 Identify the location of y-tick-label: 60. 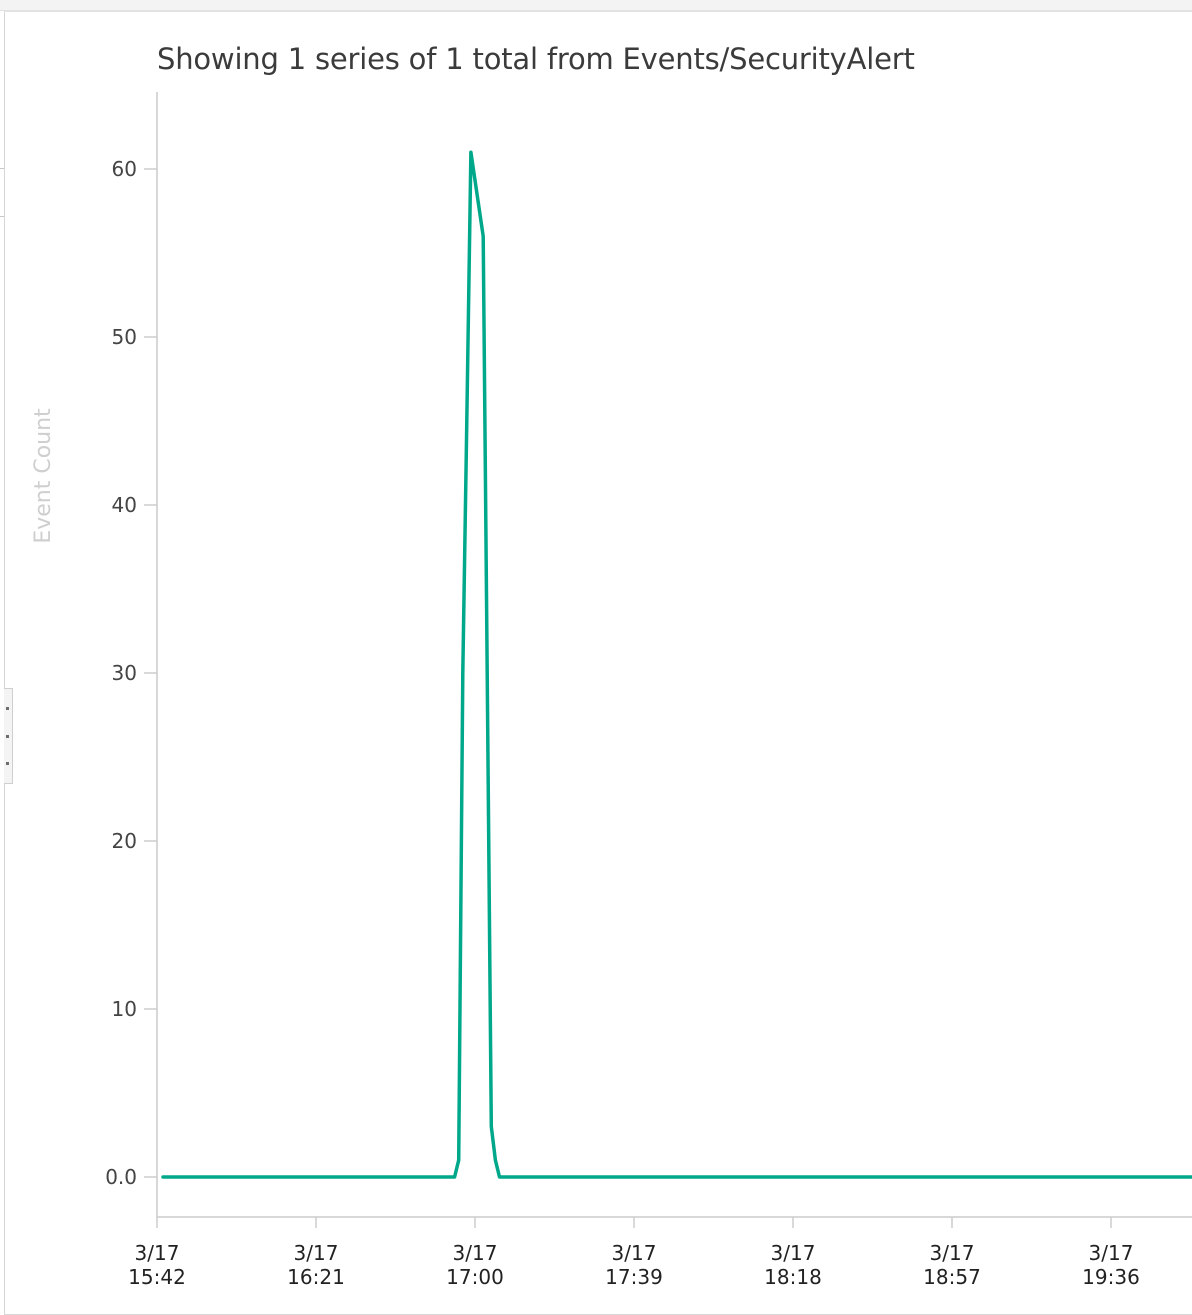
(124, 169).